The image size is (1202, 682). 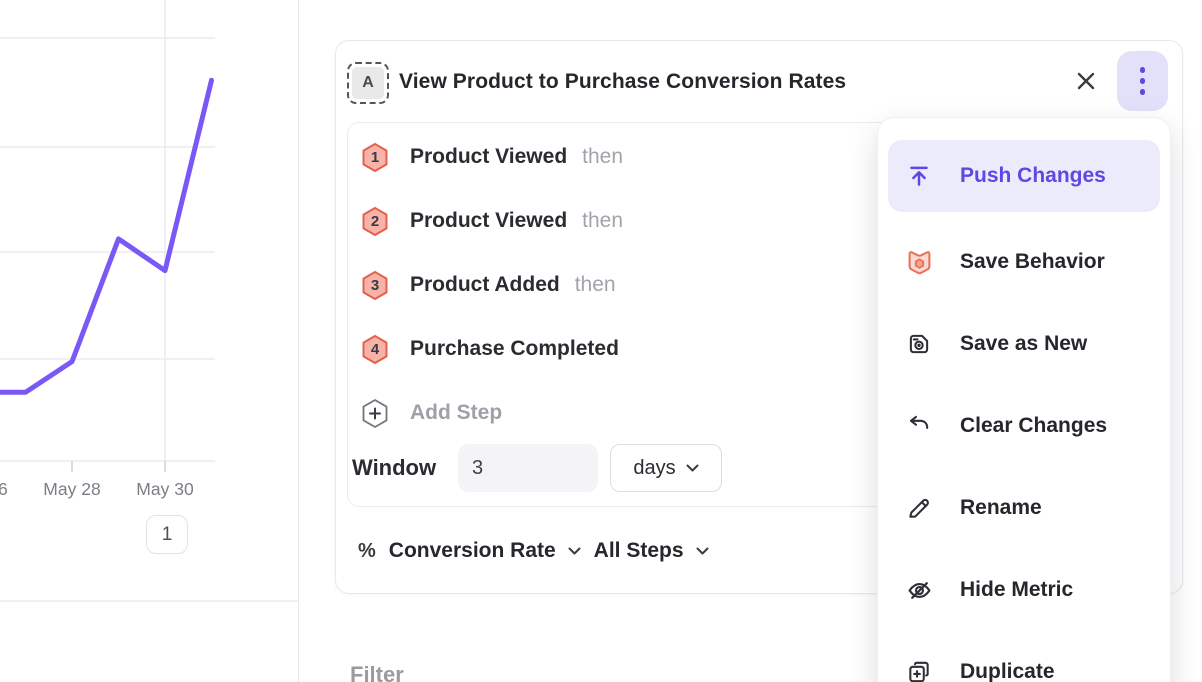 I want to click on save-as-new-icon, so click(x=919, y=344).